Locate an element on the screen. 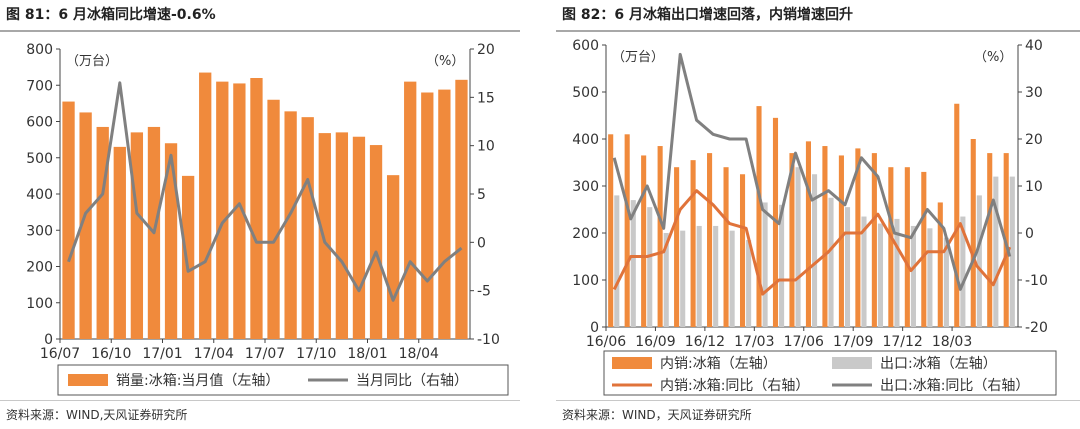 This screenshot has height=429, width=1080. legend-label: 内销:冰箱:同比（右轴） is located at coordinates (734, 386).